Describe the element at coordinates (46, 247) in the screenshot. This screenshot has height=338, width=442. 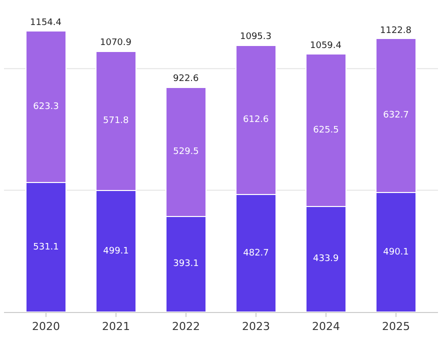
I see `data-label: 531.1` at that location.